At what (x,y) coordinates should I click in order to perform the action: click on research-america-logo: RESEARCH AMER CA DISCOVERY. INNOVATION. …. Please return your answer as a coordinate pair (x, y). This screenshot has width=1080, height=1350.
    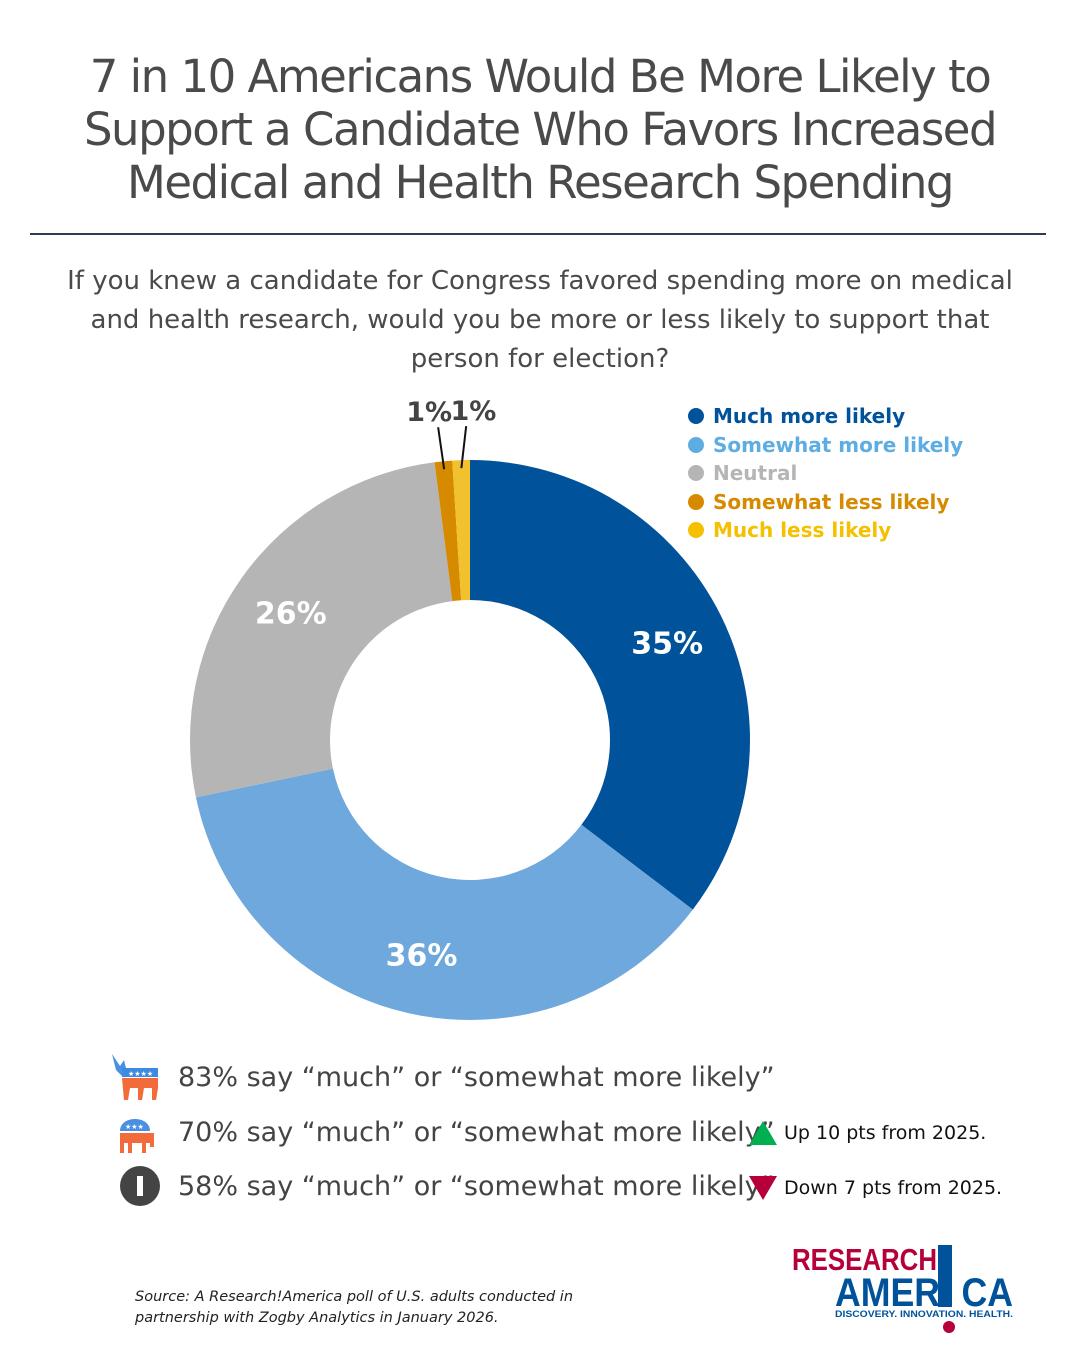
    Looking at the image, I should click on (902, 1287).